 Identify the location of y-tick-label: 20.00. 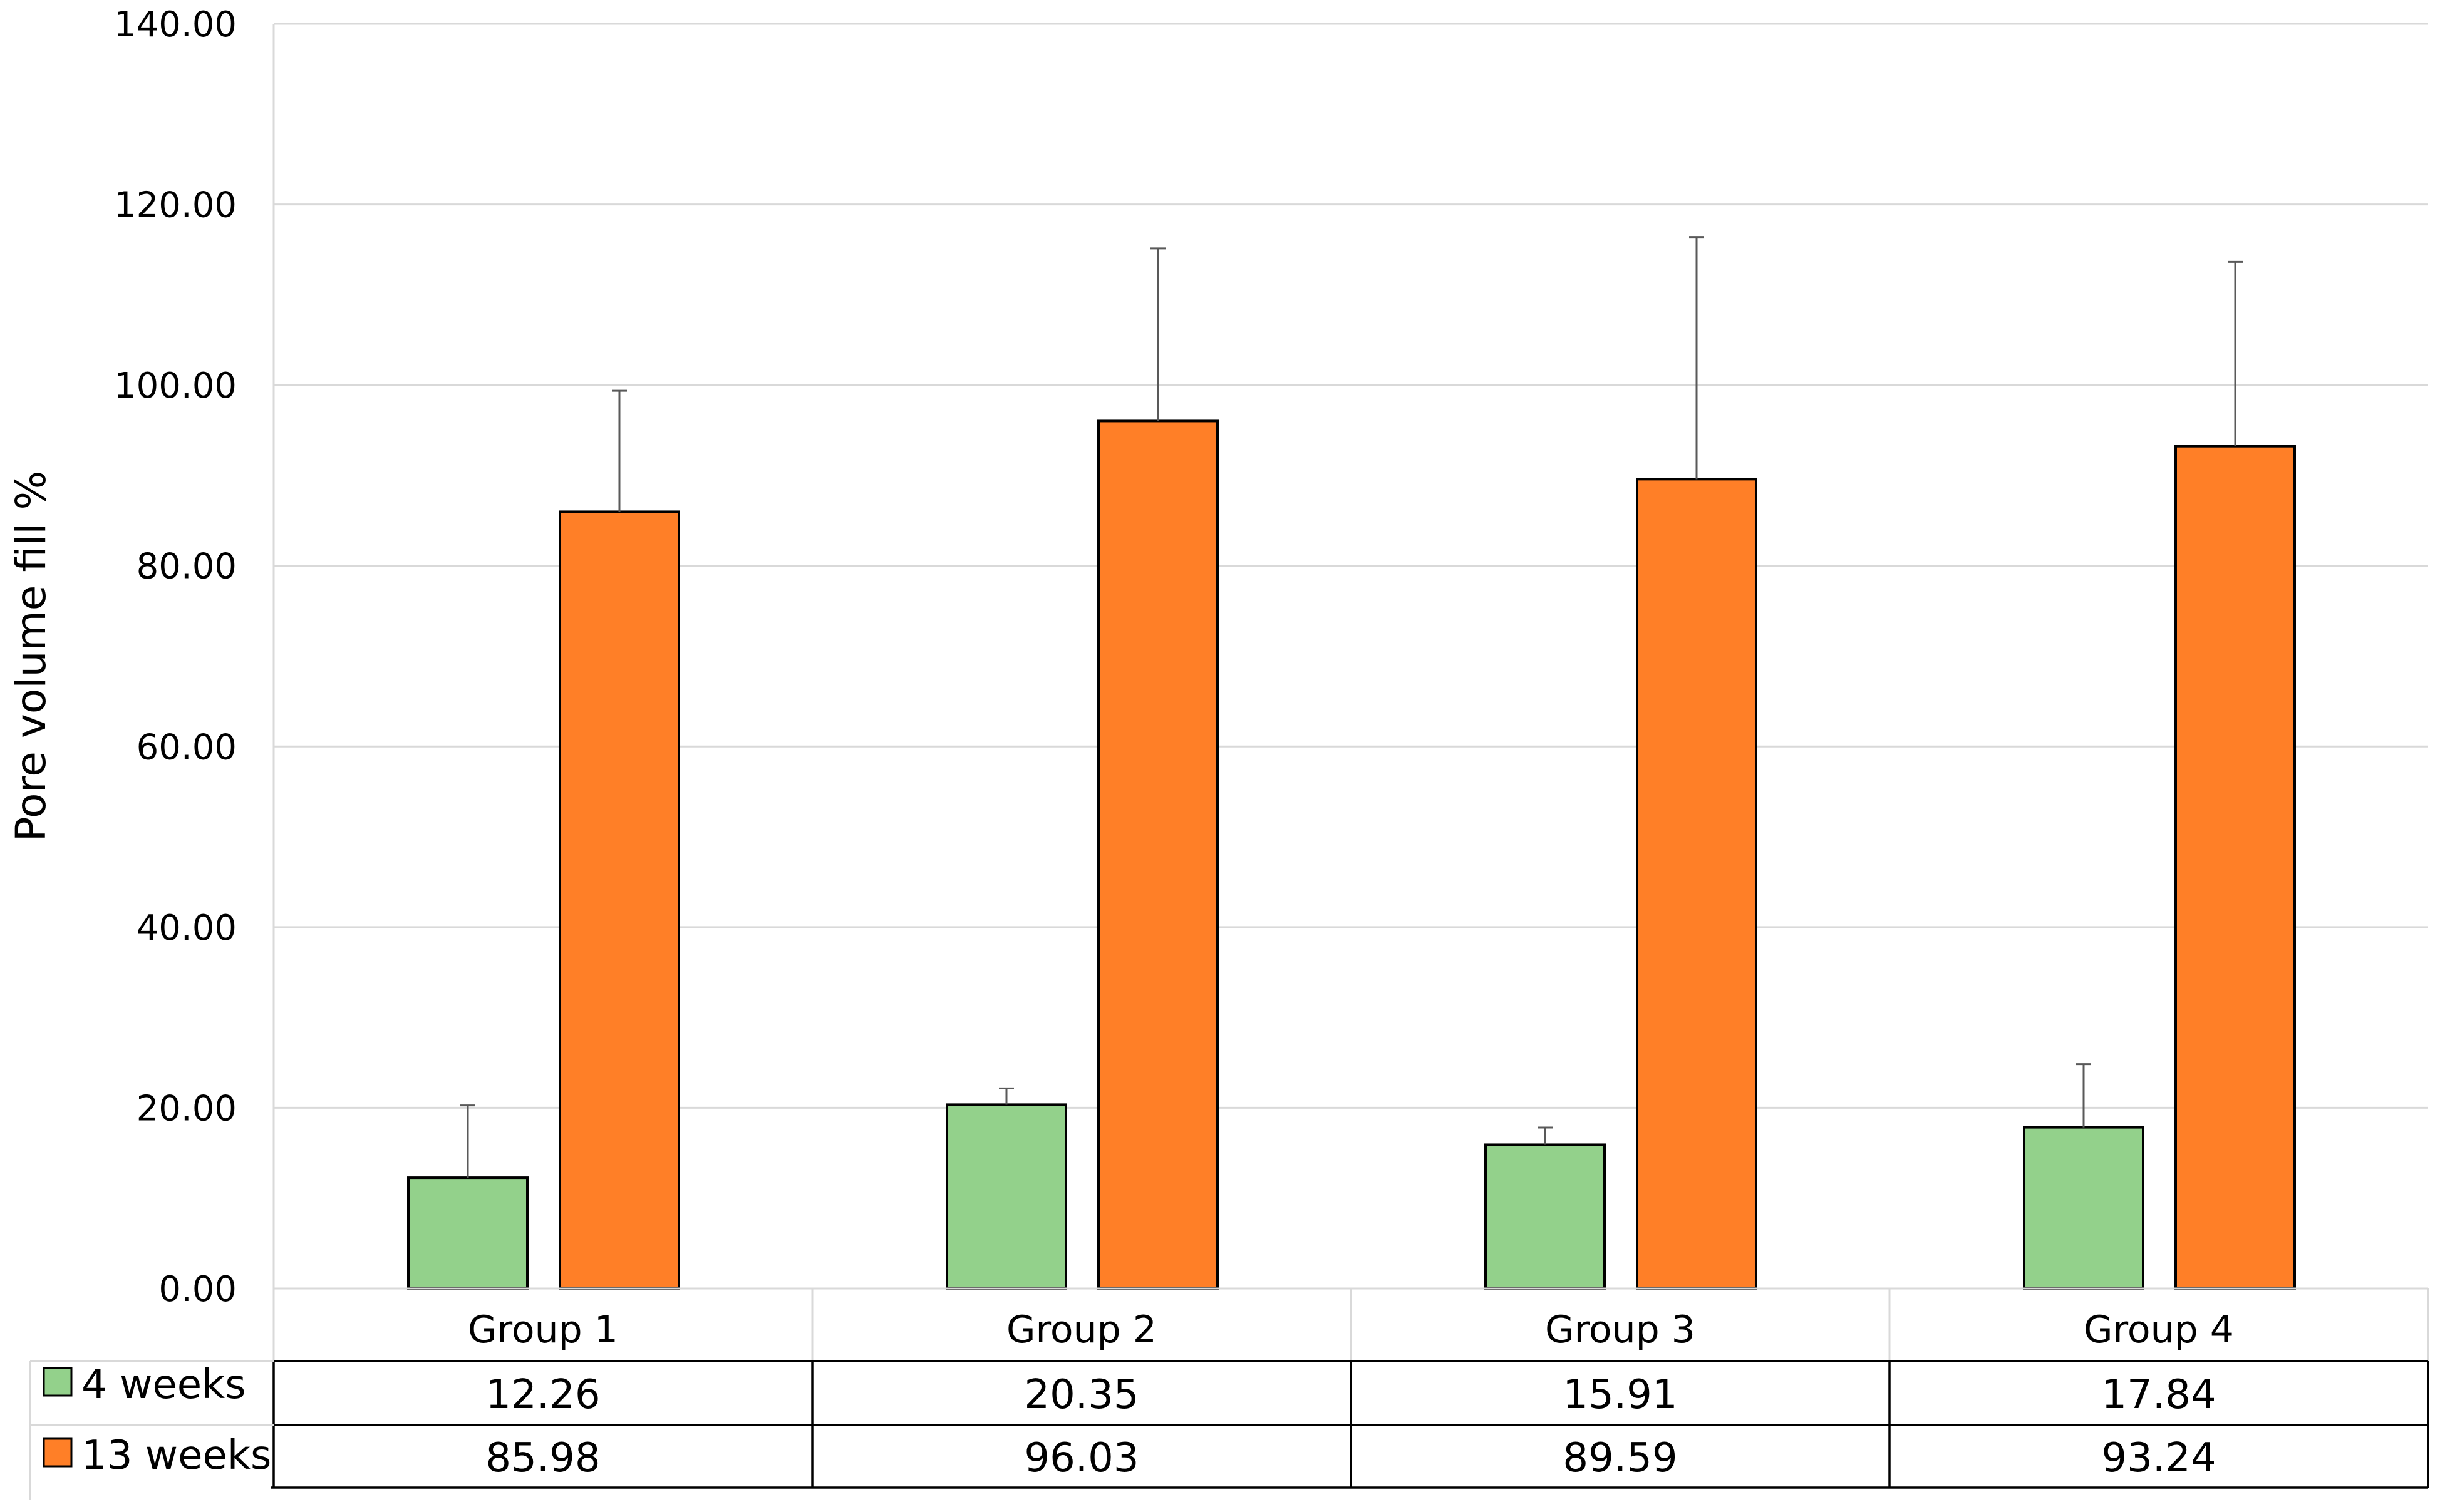
(187, 1109).